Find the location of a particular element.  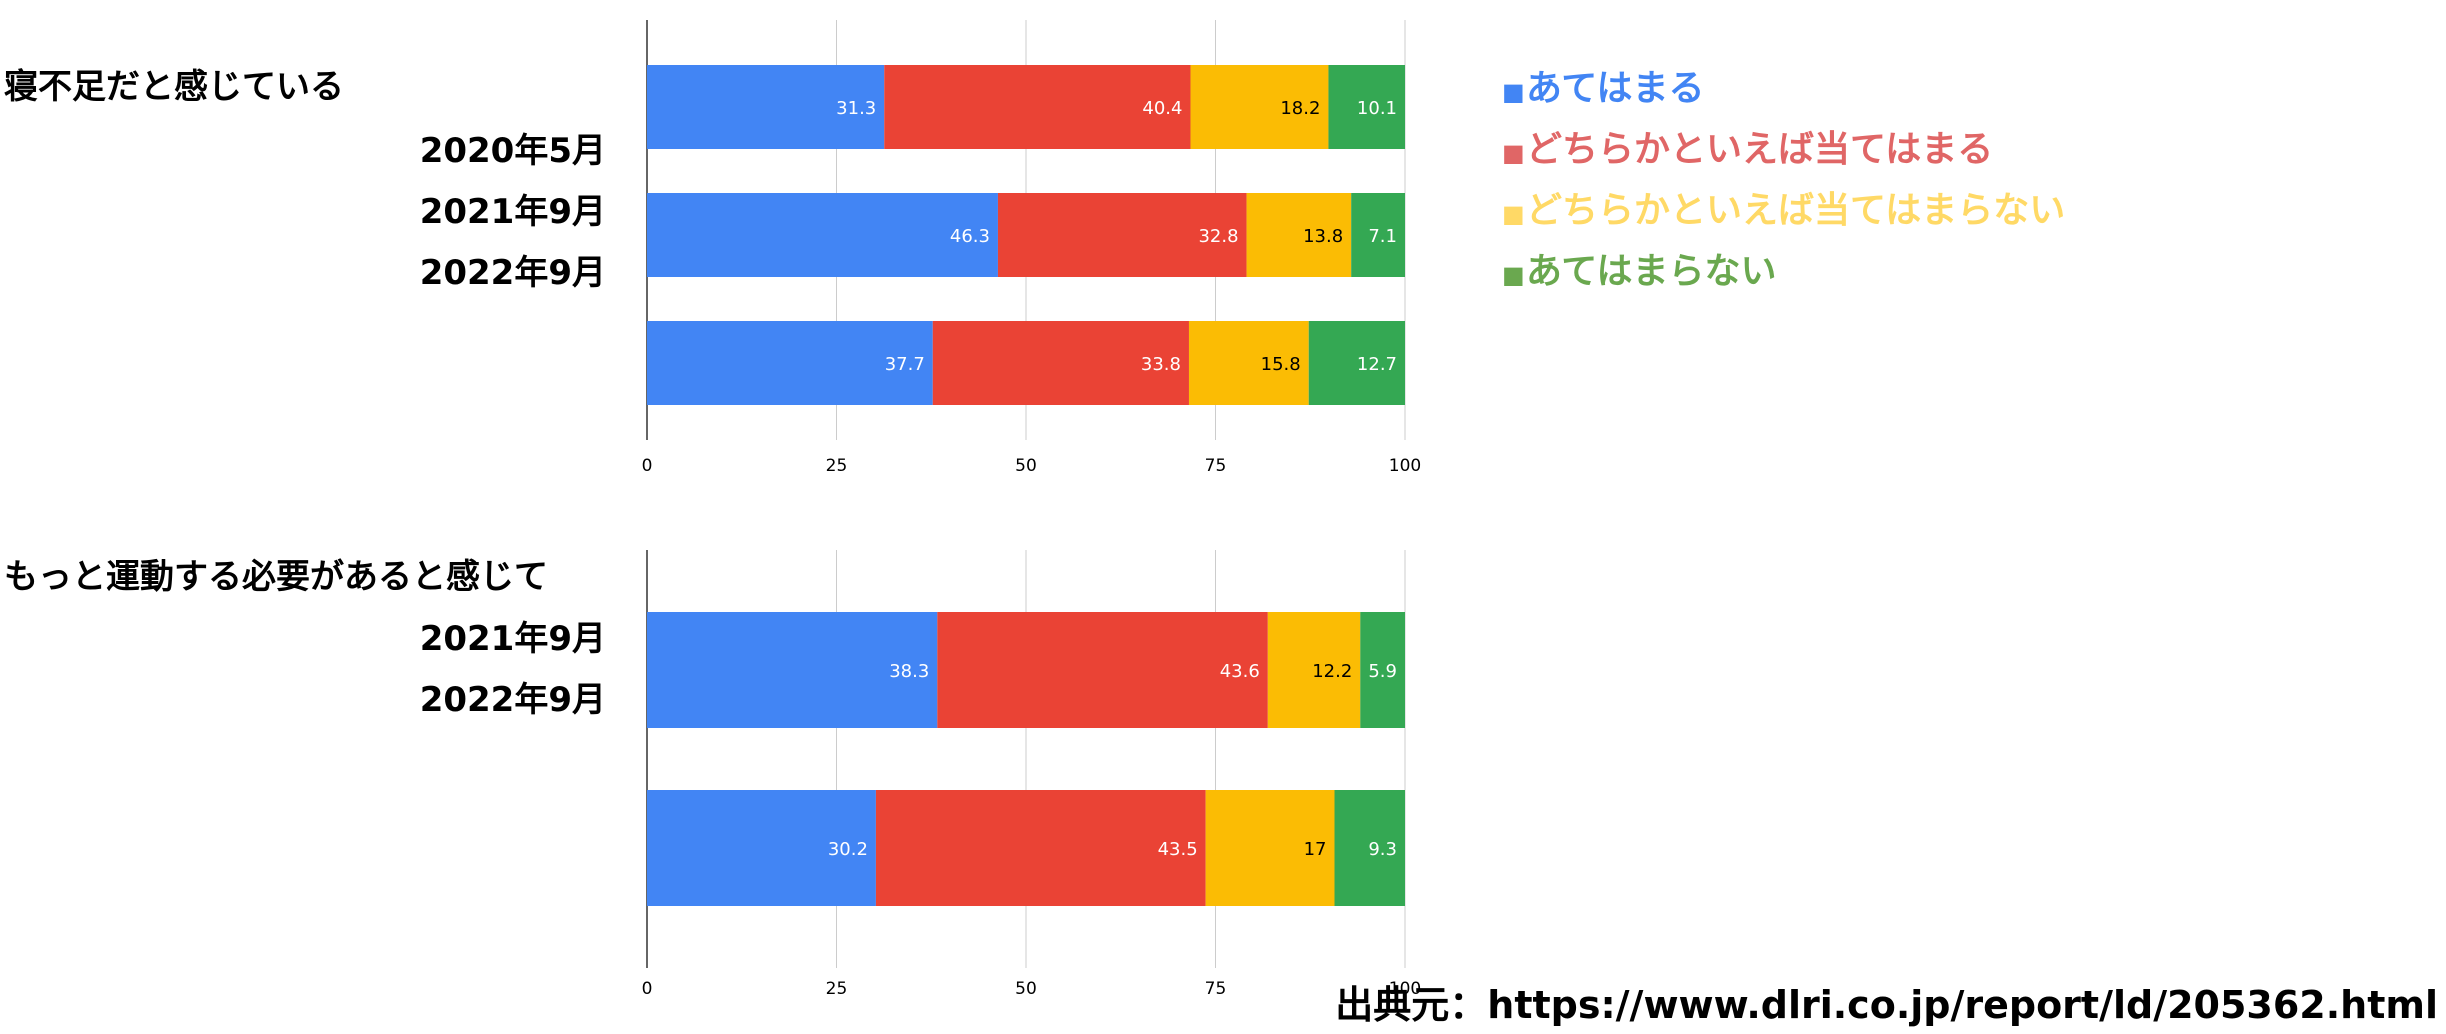

data-label: 38.3 is located at coordinates (909, 671).